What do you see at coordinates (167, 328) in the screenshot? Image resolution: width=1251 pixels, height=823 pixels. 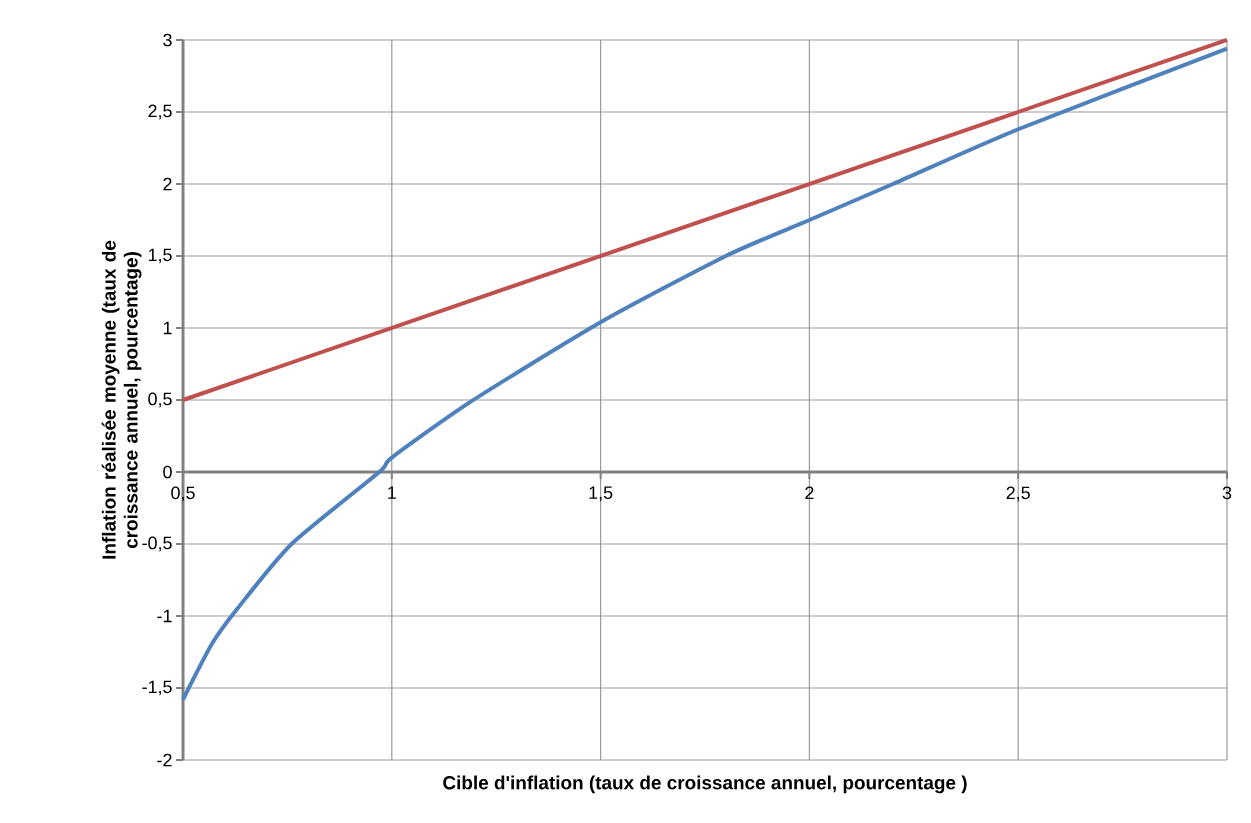 I see `y-tick-label: 1` at bounding box center [167, 328].